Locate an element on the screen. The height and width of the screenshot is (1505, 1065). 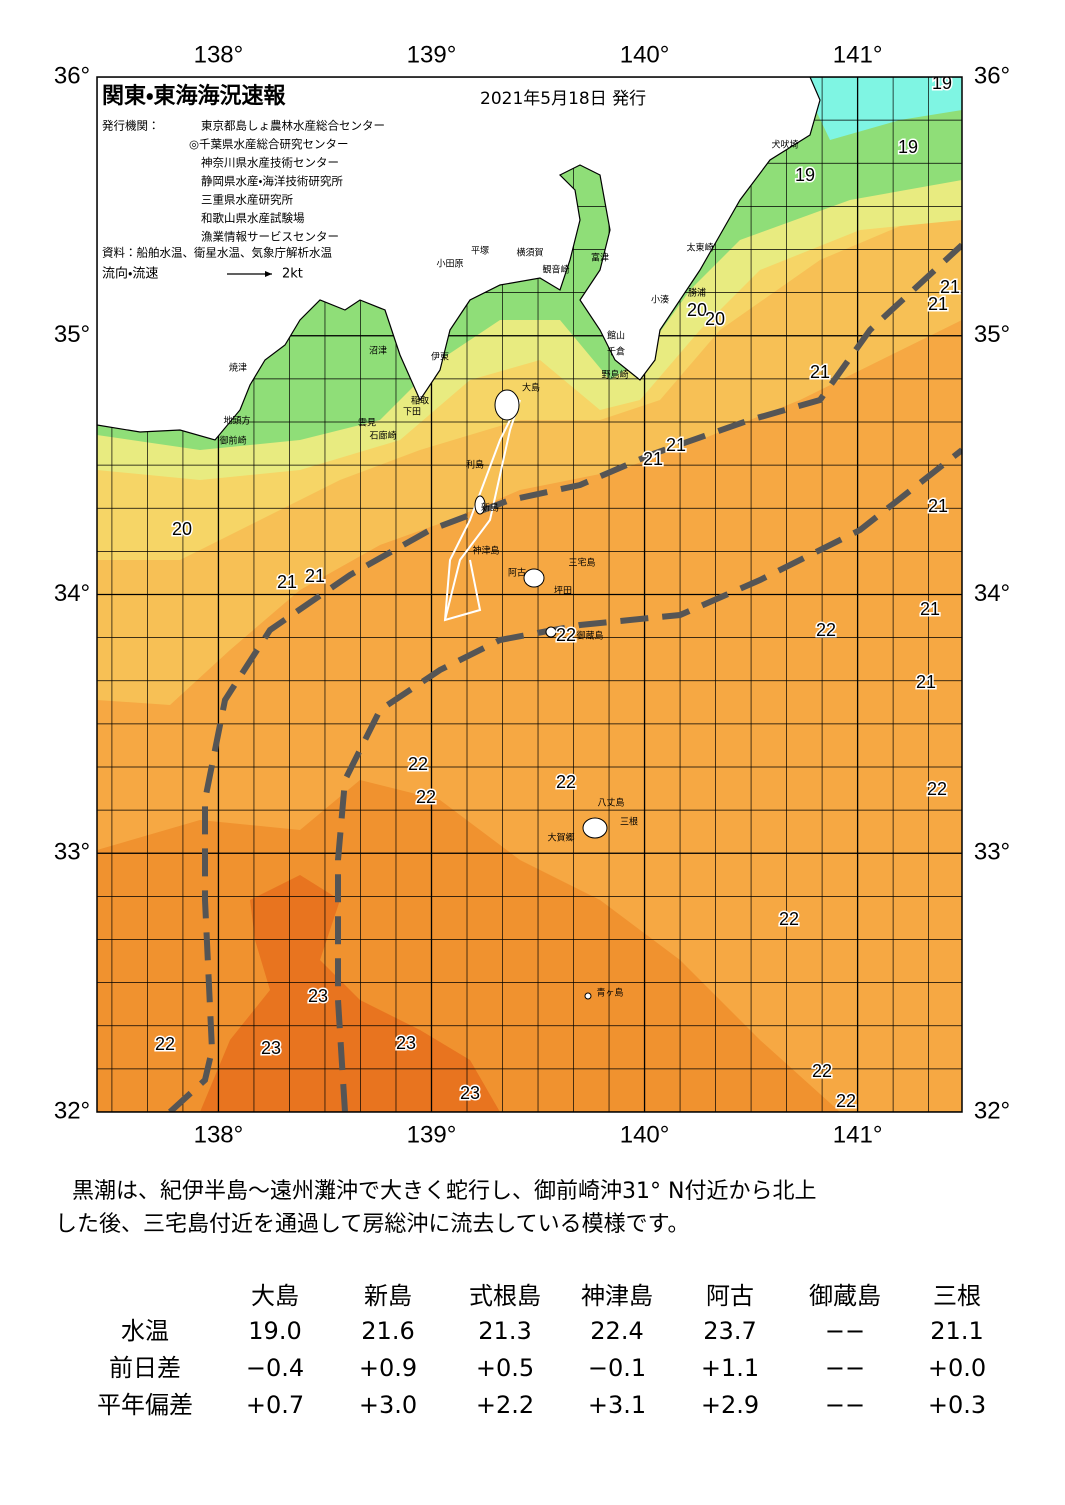
issuer-name: 東京都島しょ農林水産総合センター is located at coordinates (293, 126).